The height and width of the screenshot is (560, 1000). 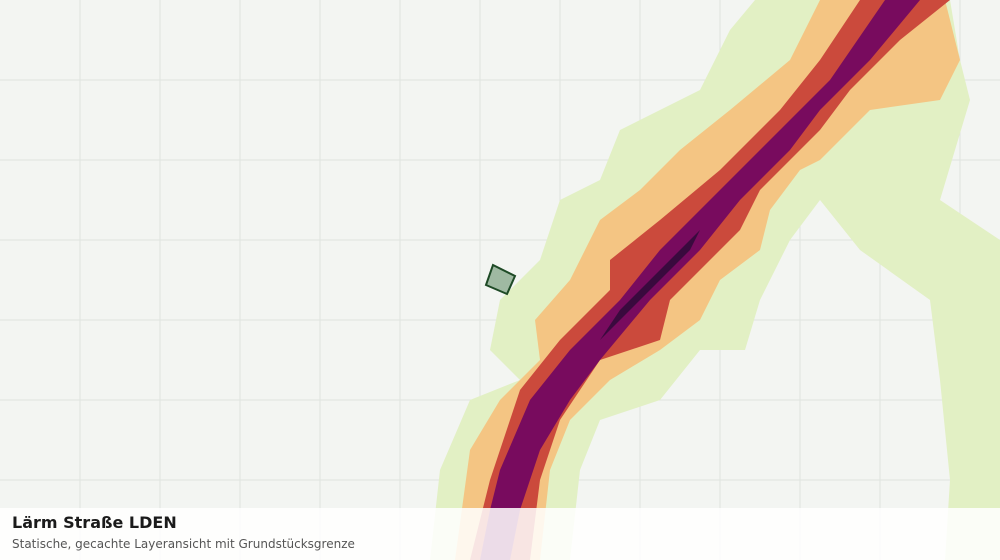 I want to click on caption-title: Lärm Straße LDEN, so click(x=94, y=522).